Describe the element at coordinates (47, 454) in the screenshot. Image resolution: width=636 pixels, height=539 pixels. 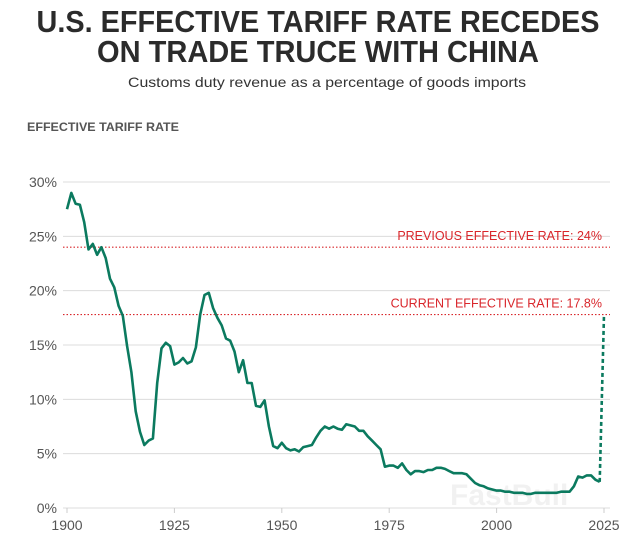
I see `y-tick-label: 5%` at that location.